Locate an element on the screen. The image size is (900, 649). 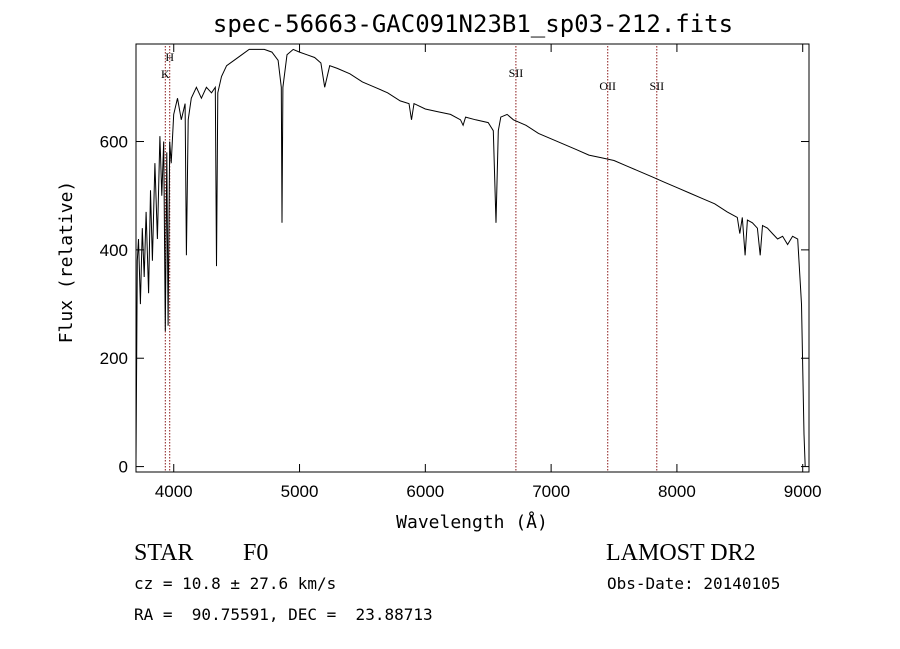
y-tick-label: 400 is located at coordinates (114, 250).